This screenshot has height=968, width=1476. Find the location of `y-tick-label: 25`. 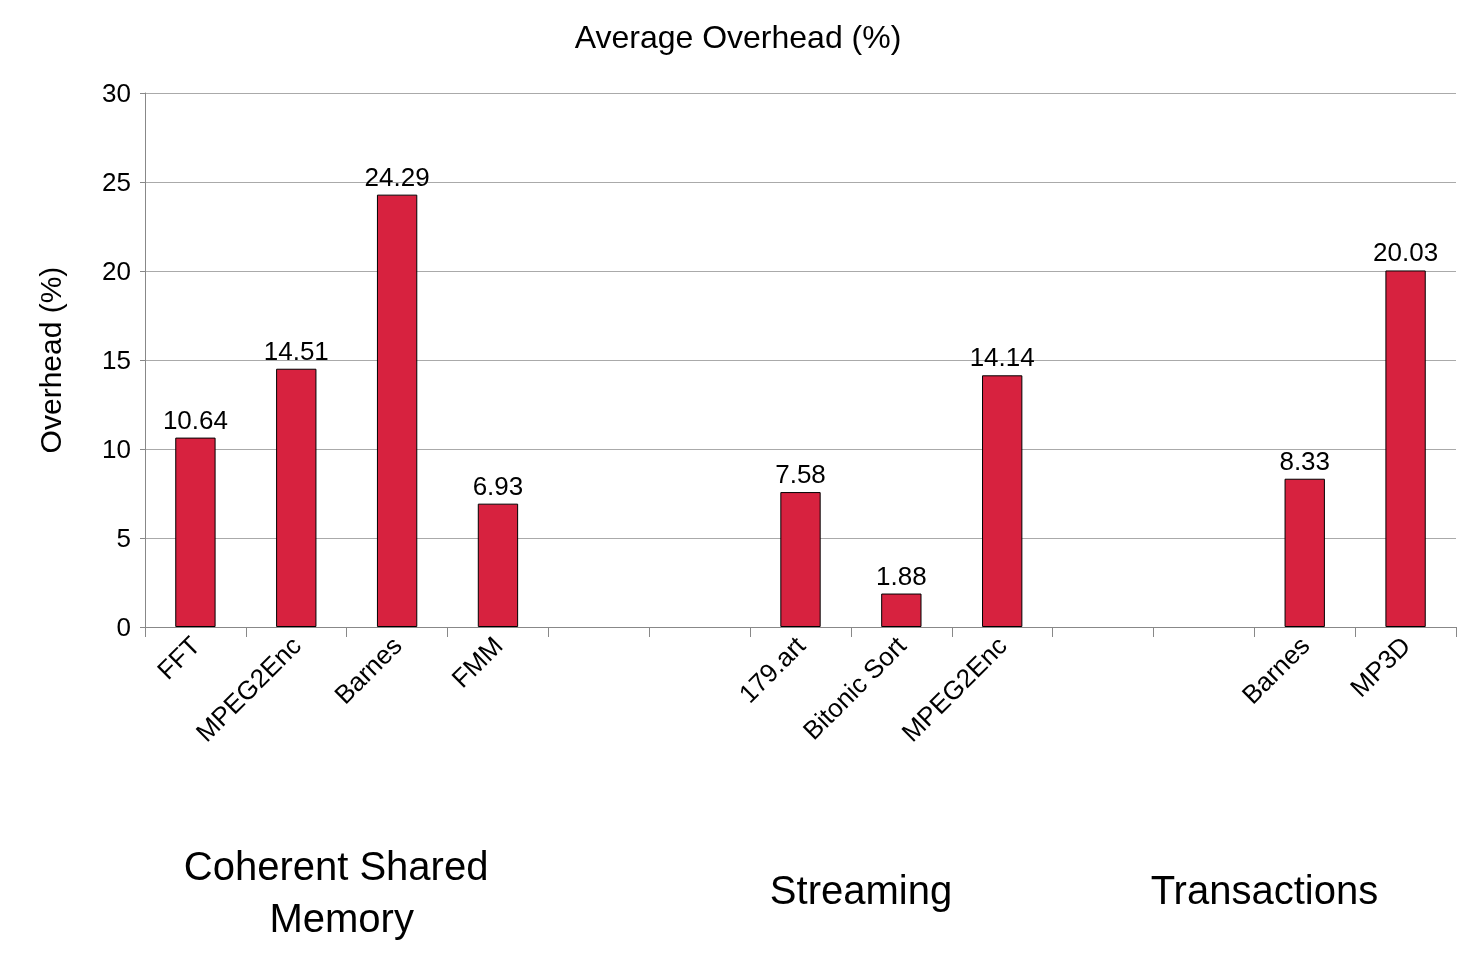

y-tick-label: 25 is located at coordinates (116, 182).